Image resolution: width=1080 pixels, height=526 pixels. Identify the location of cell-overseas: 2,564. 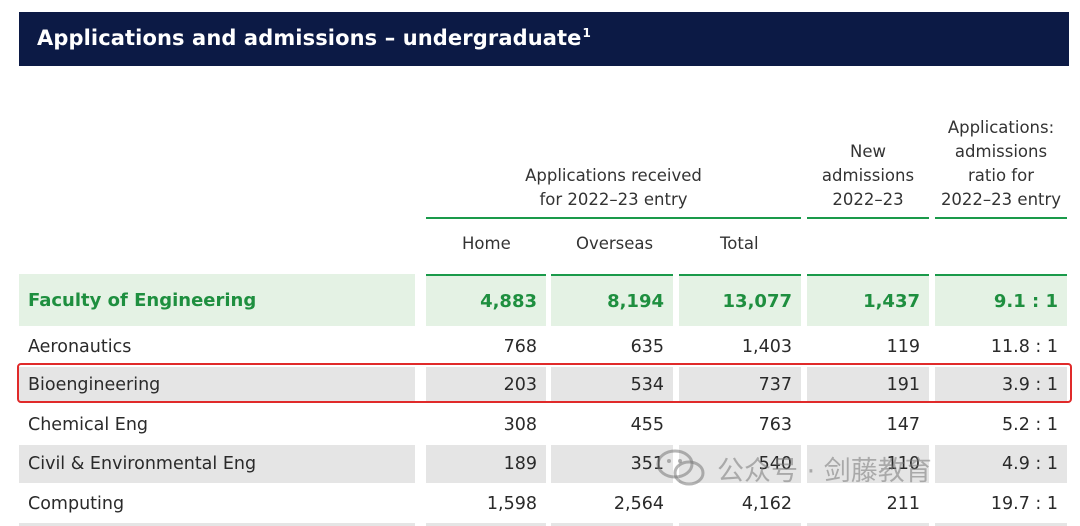
(638, 504).